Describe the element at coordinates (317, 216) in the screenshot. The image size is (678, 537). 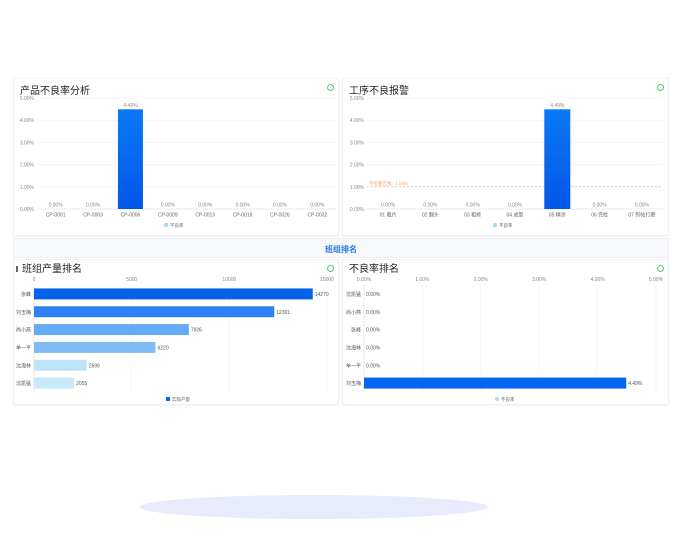
I see `x-tick-label: CP-0032` at that location.